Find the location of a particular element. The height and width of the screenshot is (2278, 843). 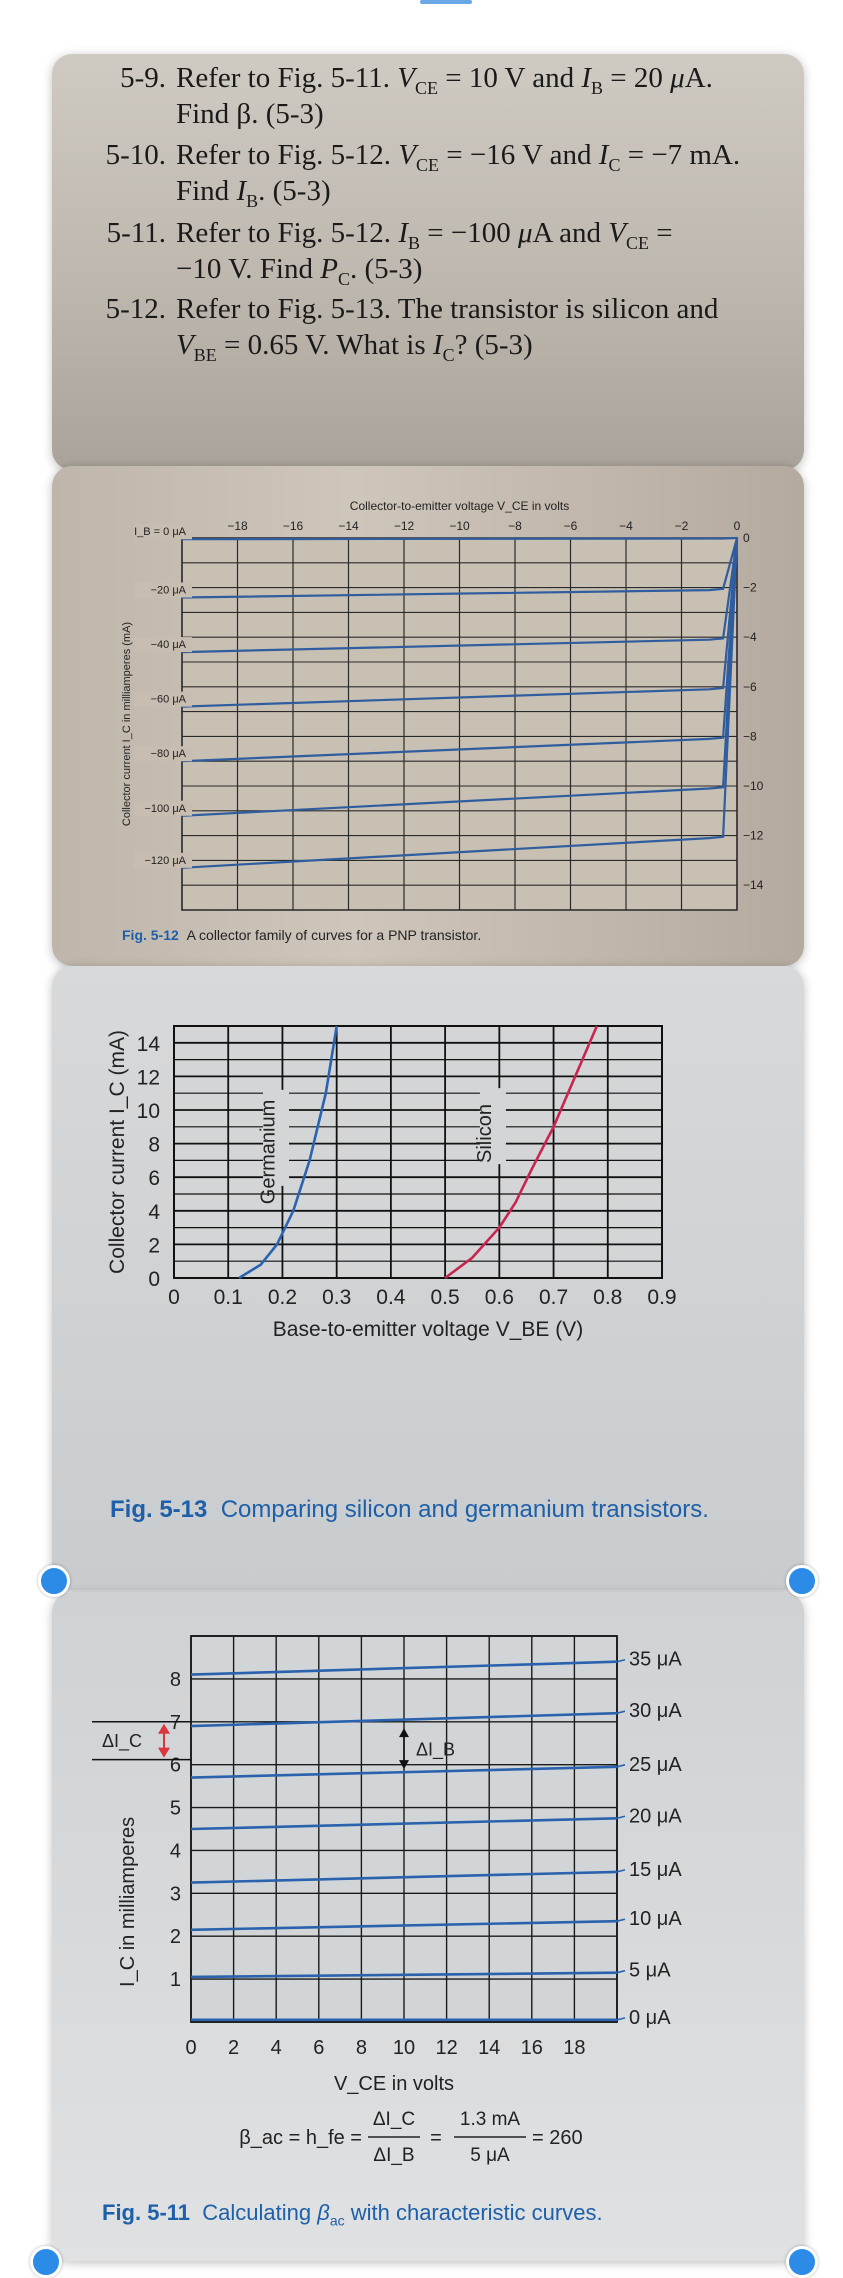

germanium-label-bg is located at coordinates (276, 1137).